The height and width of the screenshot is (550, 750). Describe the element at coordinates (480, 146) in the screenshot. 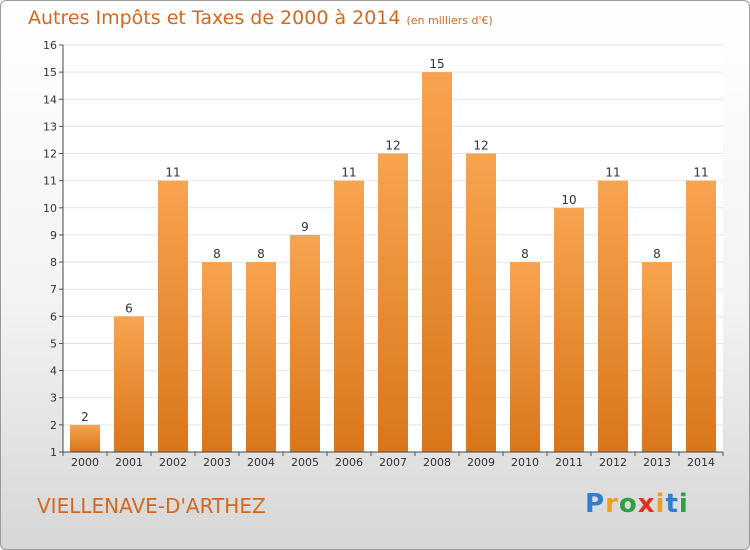

I see `value-label-2009: 12` at that location.